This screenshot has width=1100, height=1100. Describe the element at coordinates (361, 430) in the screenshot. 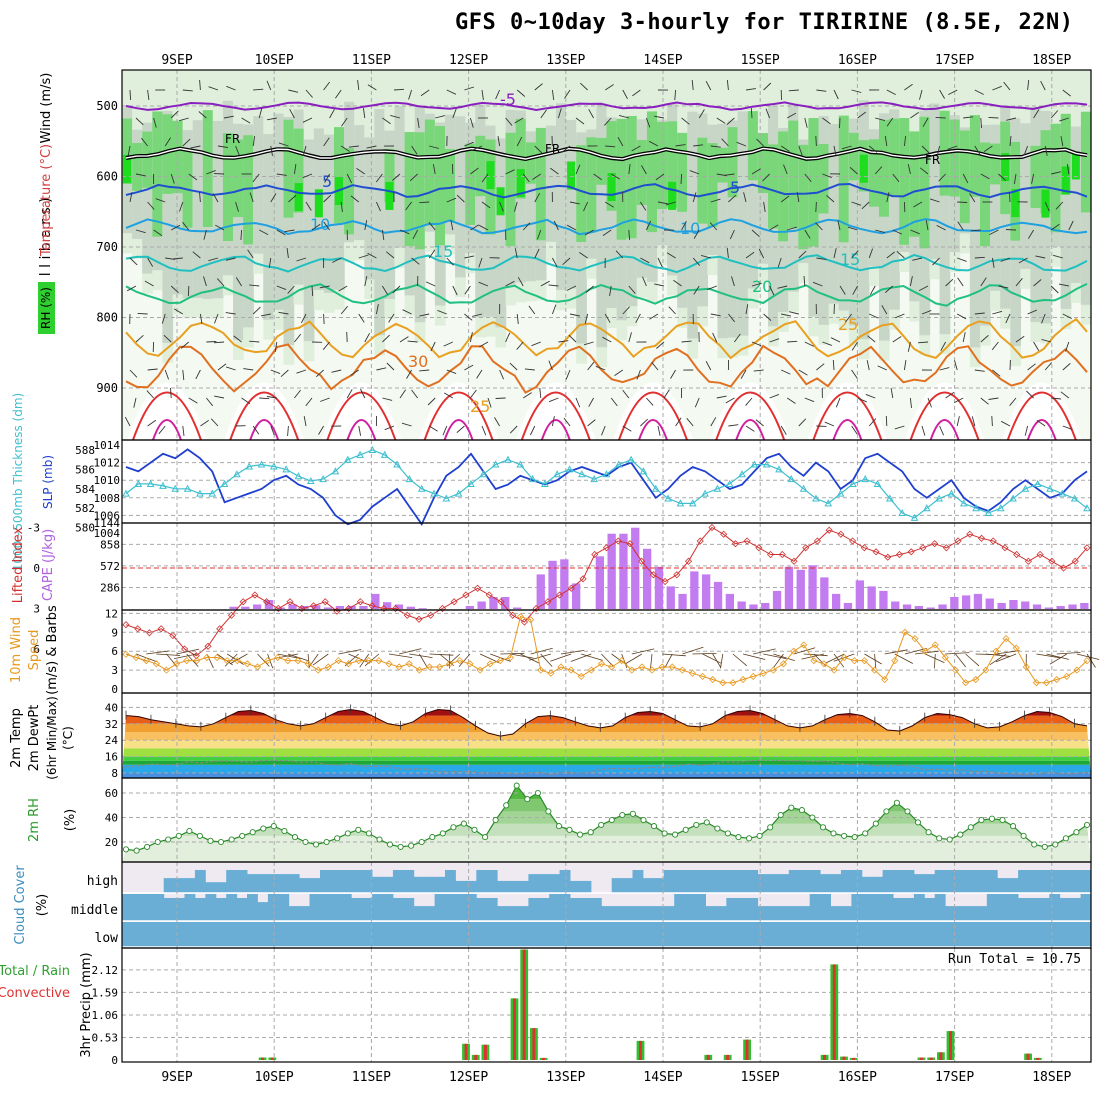

I see `hot-contour-inner` at that location.